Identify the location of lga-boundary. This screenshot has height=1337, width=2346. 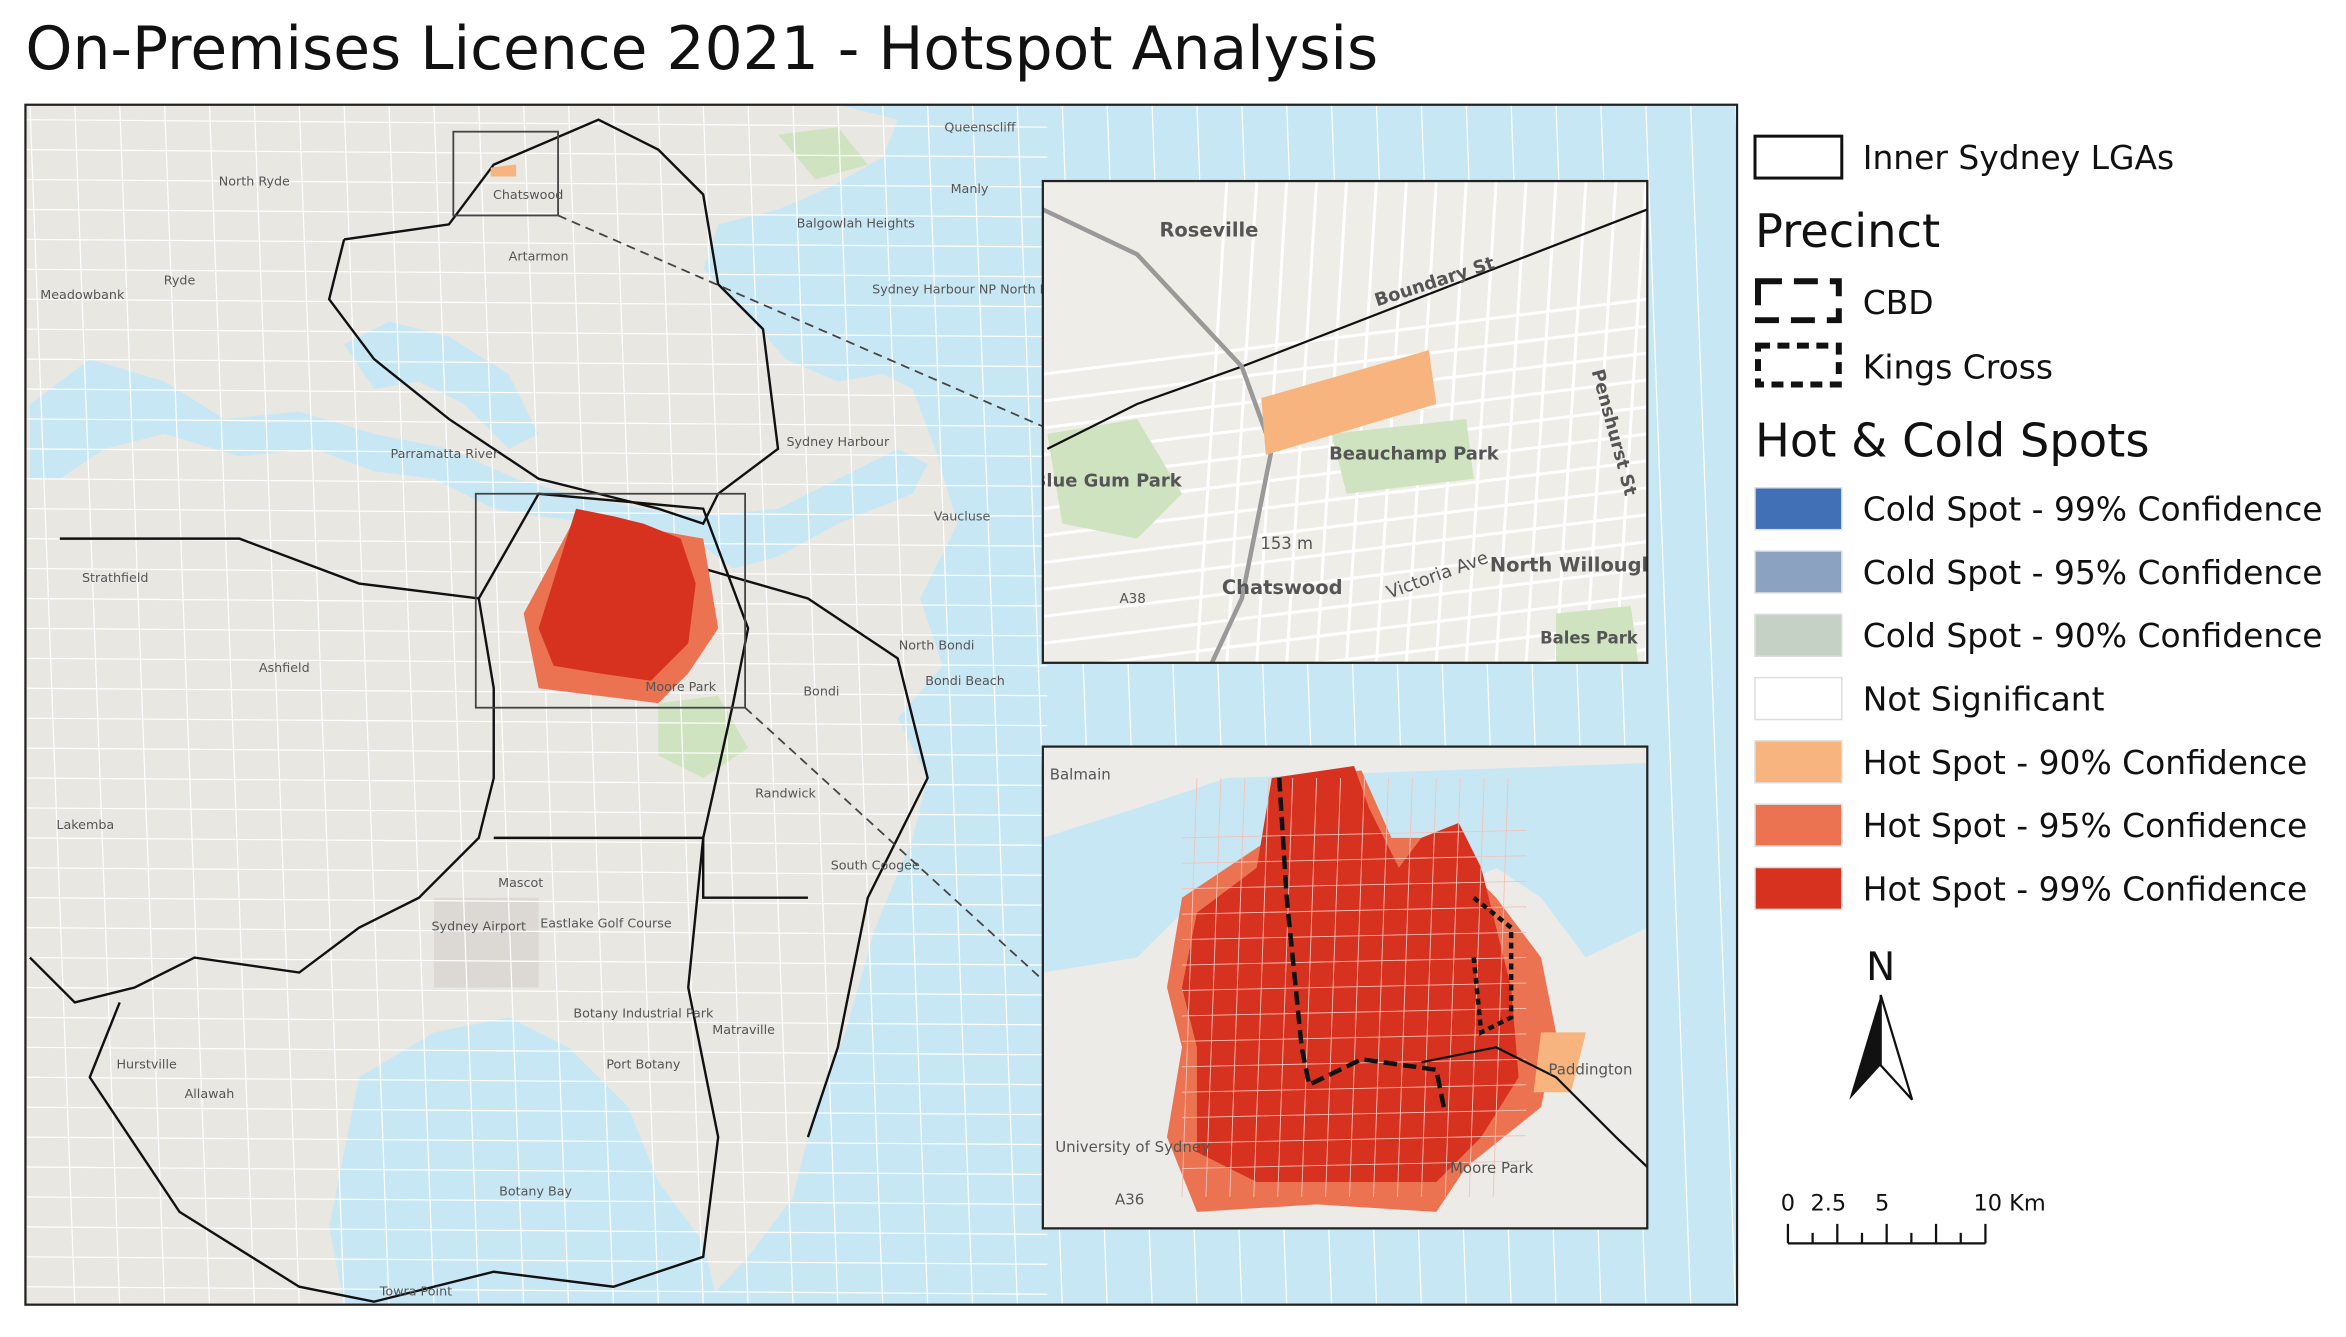
(262, 770).